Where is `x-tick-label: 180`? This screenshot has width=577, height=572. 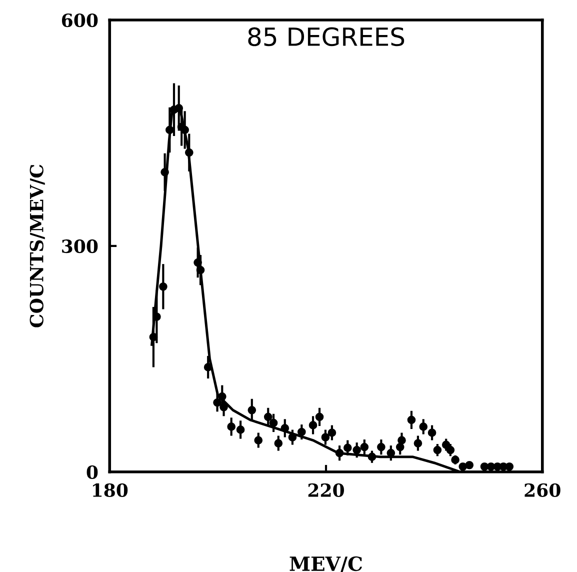 x-tick-label: 180 is located at coordinates (110, 490).